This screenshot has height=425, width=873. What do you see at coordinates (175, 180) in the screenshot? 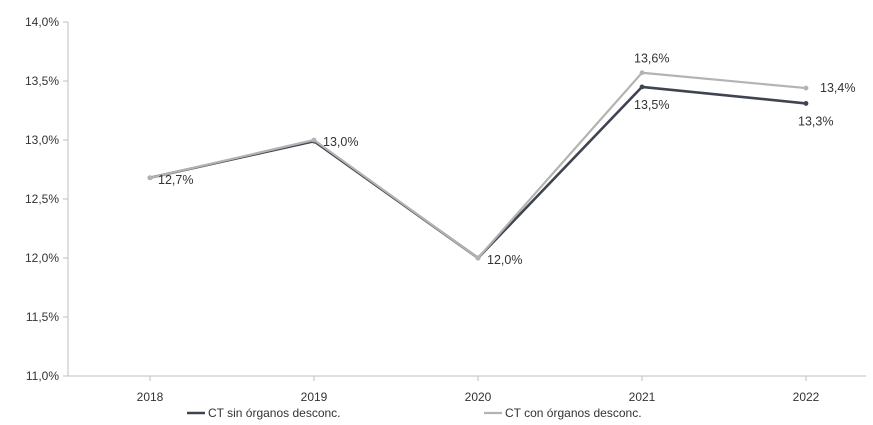
I see `data-label-con-organos: 12,7%` at bounding box center [175, 180].